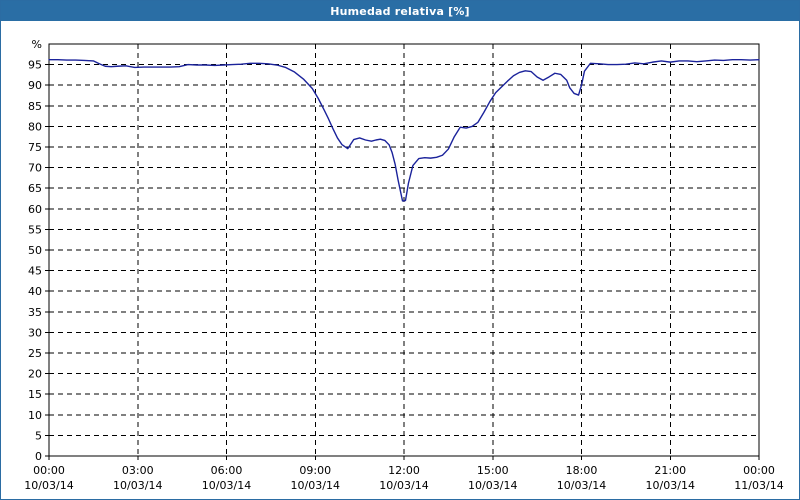 This screenshot has width=800, height=500. I want to click on y-tick-label: 30, so click(35, 332).